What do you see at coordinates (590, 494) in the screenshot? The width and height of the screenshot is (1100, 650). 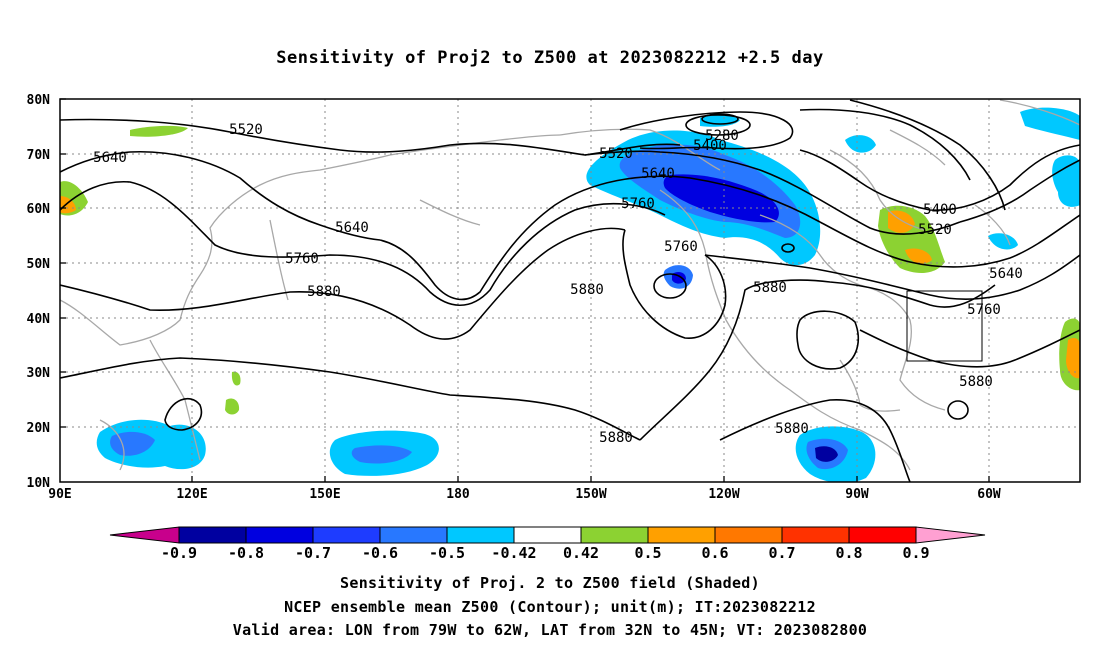 I see `lon-label: 150W` at bounding box center [590, 494].